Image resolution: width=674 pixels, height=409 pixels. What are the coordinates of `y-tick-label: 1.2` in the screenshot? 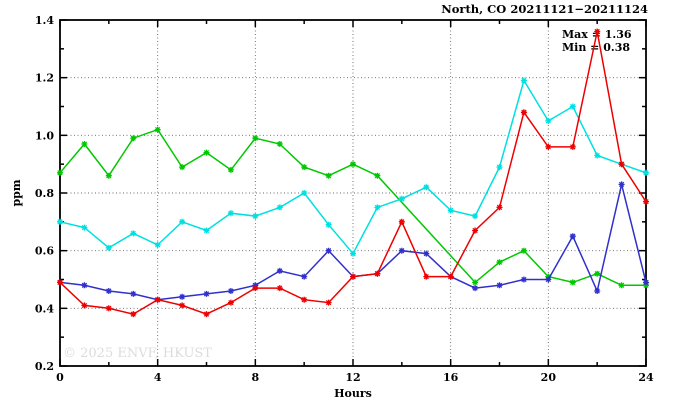 It's located at (44, 78).